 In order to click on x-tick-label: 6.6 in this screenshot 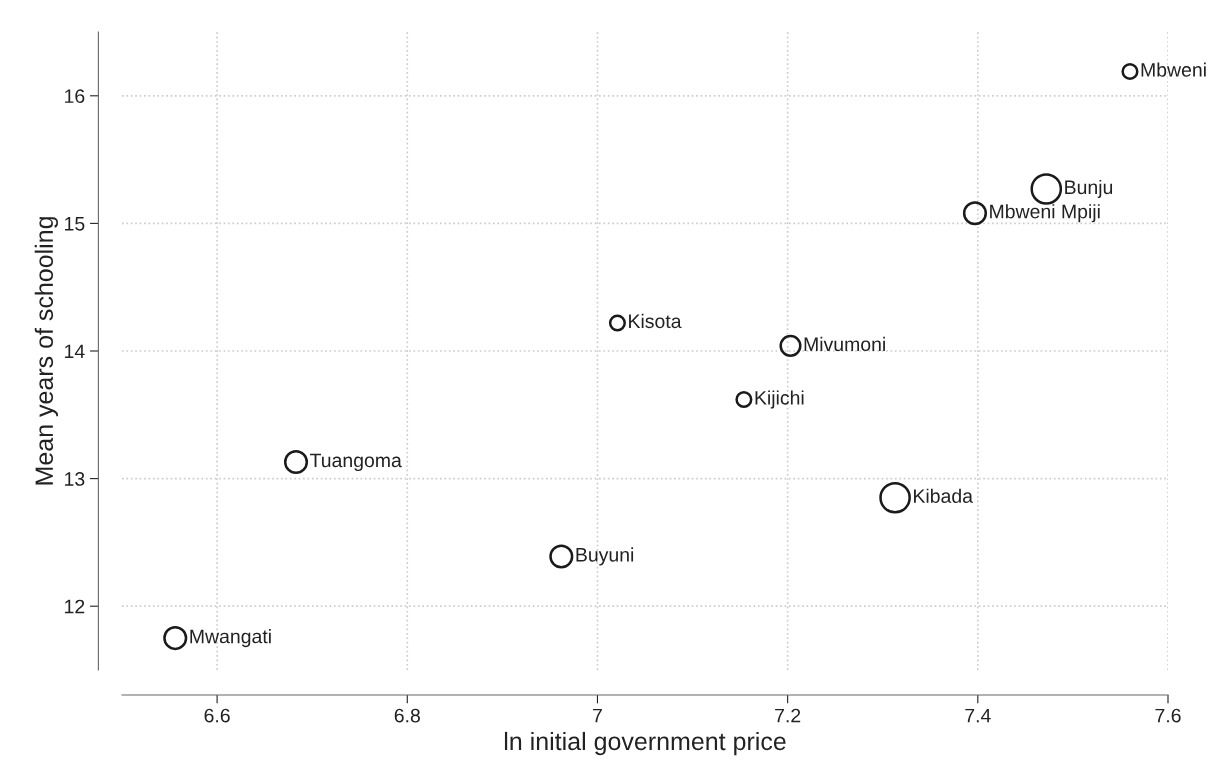, I will do `click(217, 715)`.